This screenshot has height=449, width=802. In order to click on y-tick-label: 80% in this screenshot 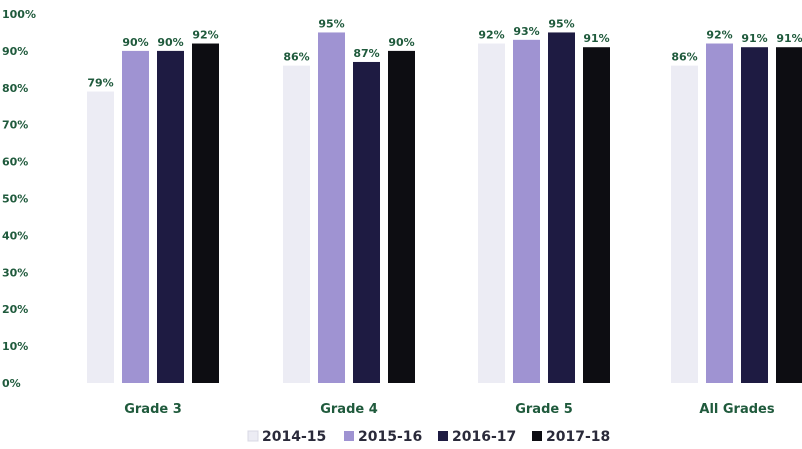, I will do `click(15, 88)`.